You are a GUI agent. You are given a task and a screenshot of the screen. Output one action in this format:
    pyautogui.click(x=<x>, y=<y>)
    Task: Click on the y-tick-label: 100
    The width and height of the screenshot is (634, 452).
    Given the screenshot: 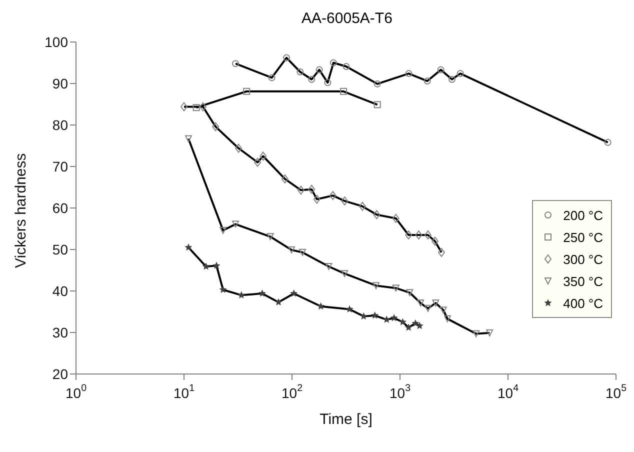 What is the action you would take?
    pyautogui.click(x=56, y=42)
    